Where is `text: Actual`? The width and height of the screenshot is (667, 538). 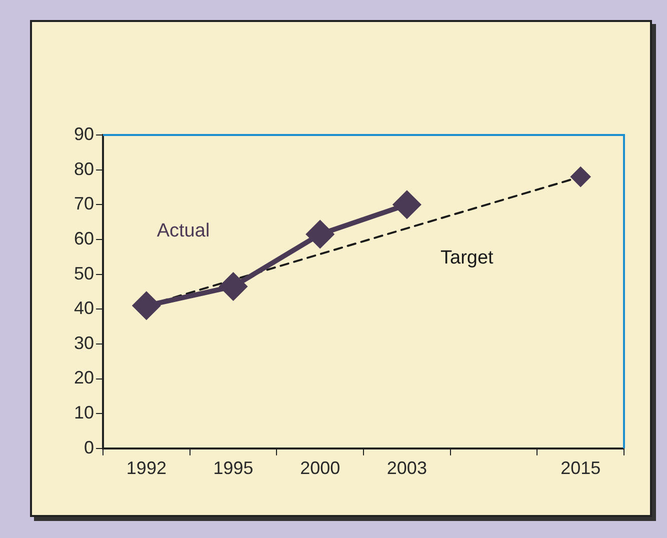
text: Actual is located at coordinates (183, 231).